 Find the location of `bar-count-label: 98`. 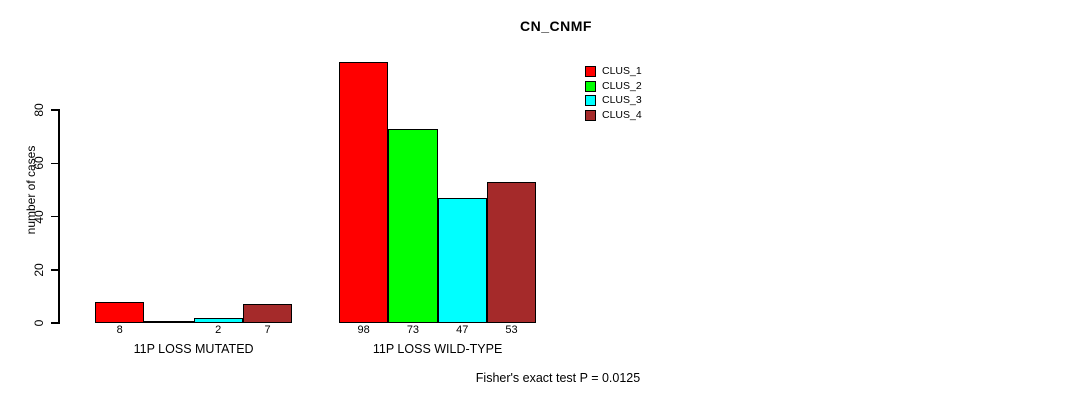

bar-count-label: 98 is located at coordinates (363, 330).